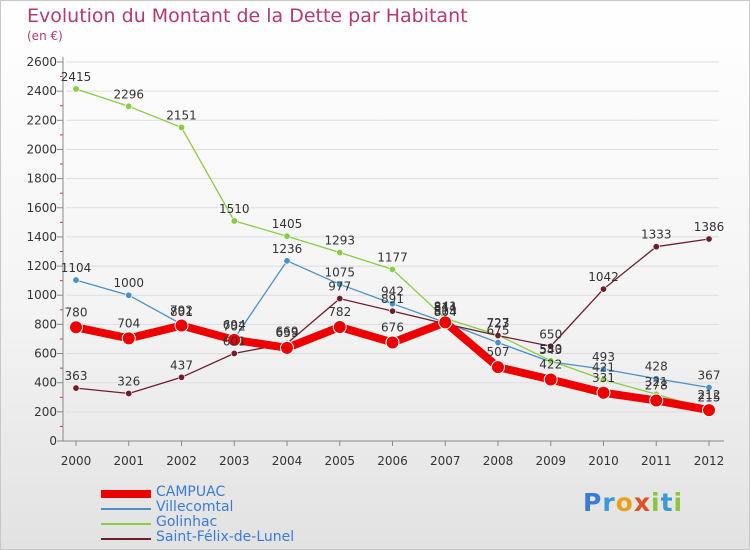  I want to click on data-label: 550, so click(550, 349).